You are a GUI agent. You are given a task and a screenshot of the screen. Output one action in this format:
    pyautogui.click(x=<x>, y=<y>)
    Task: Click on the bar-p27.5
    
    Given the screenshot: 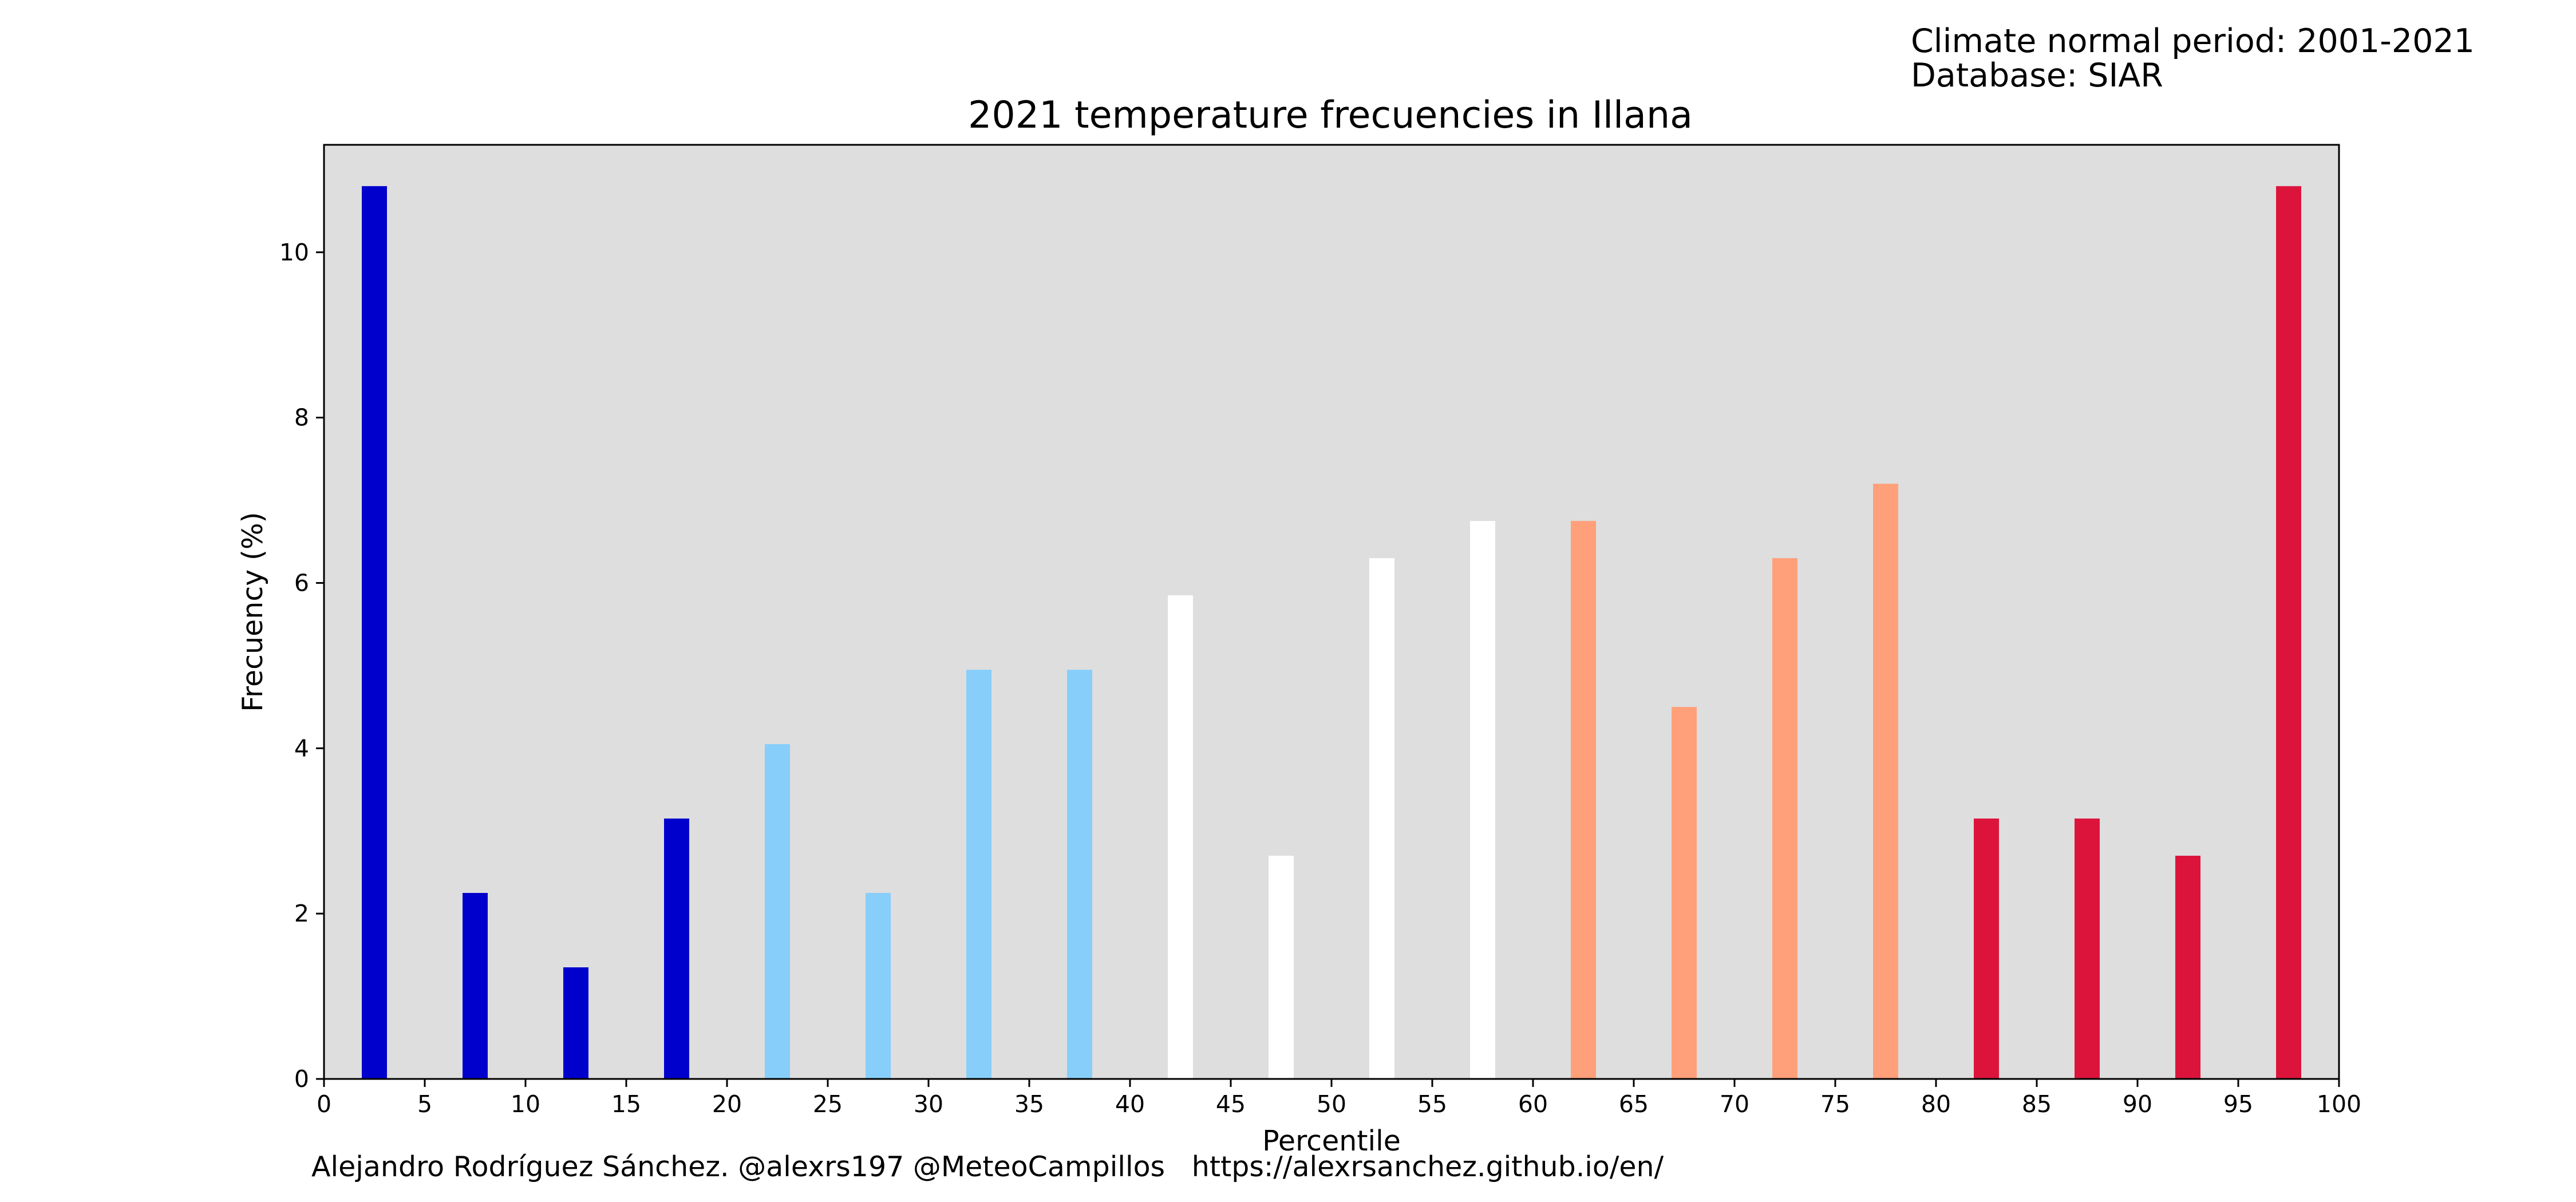 What is the action you would take?
    pyautogui.click(x=878, y=986)
    